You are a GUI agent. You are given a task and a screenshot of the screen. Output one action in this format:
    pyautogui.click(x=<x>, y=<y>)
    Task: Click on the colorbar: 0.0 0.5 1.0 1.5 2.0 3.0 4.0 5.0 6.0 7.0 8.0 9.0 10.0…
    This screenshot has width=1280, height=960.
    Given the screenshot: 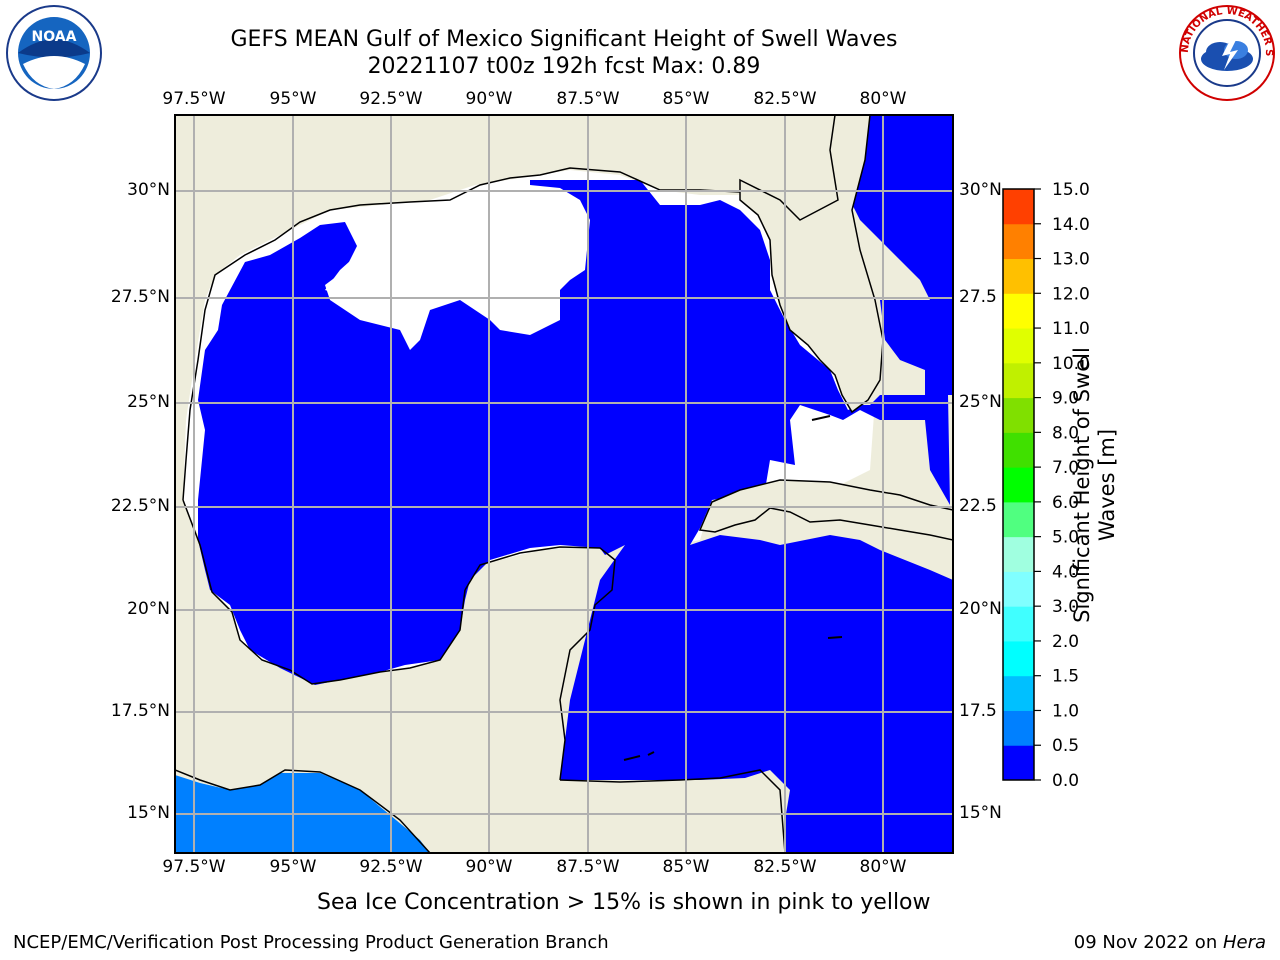 What is the action you would take?
    pyautogui.click(x=1046, y=485)
    